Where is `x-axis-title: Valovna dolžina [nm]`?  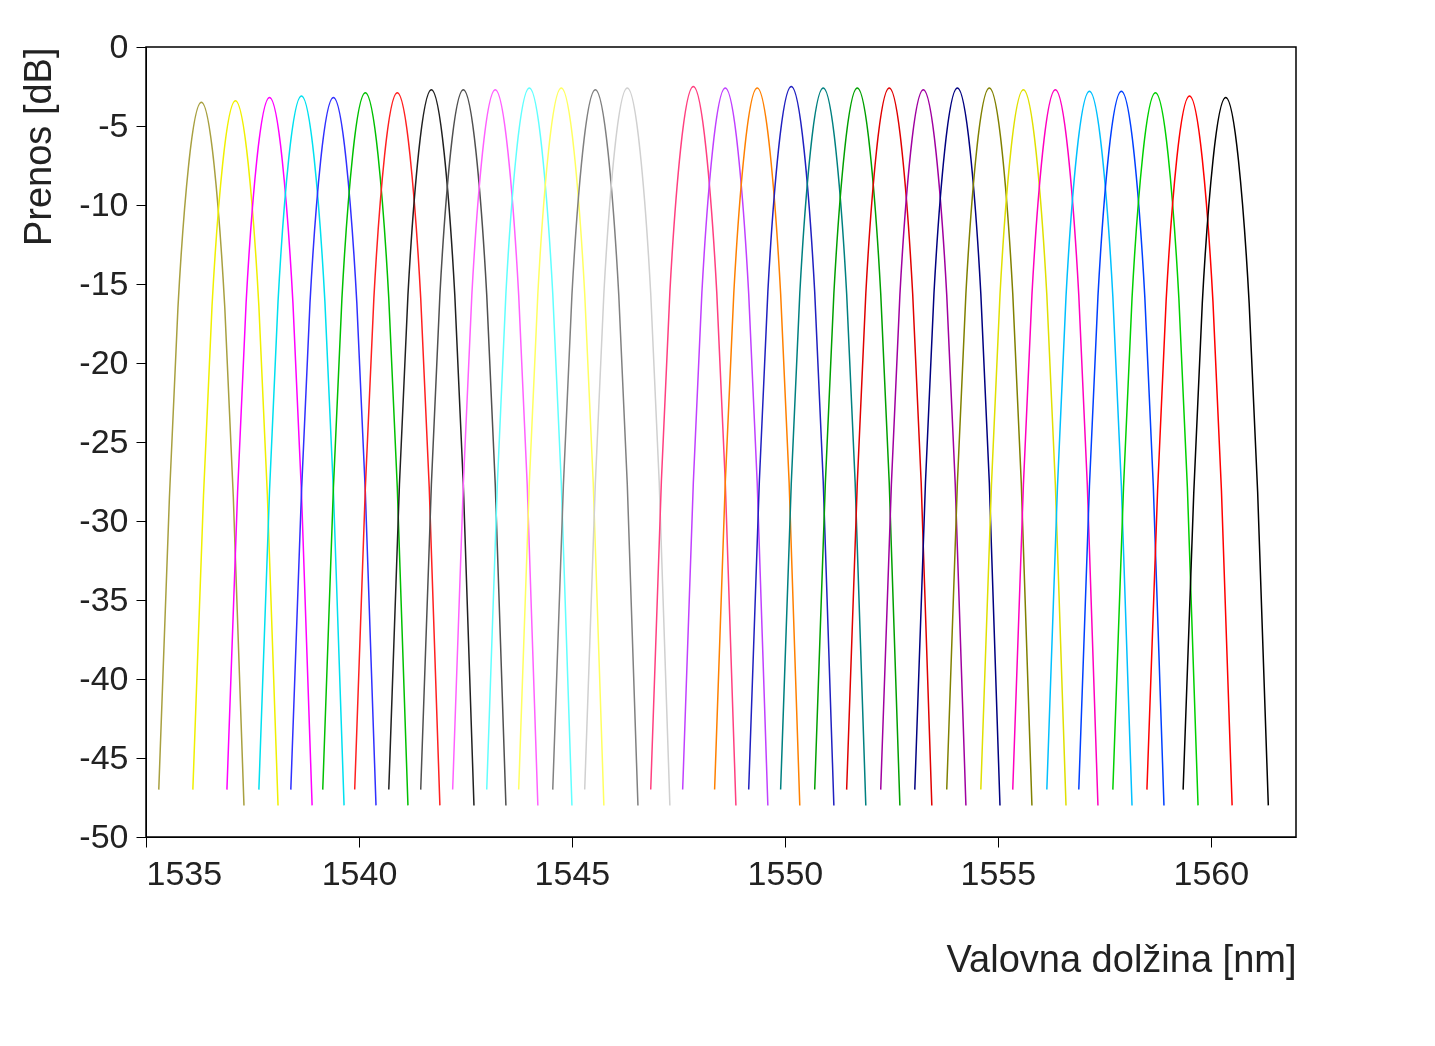 x-axis-title: Valovna dolžina [nm] is located at coordinates (1121, 958).